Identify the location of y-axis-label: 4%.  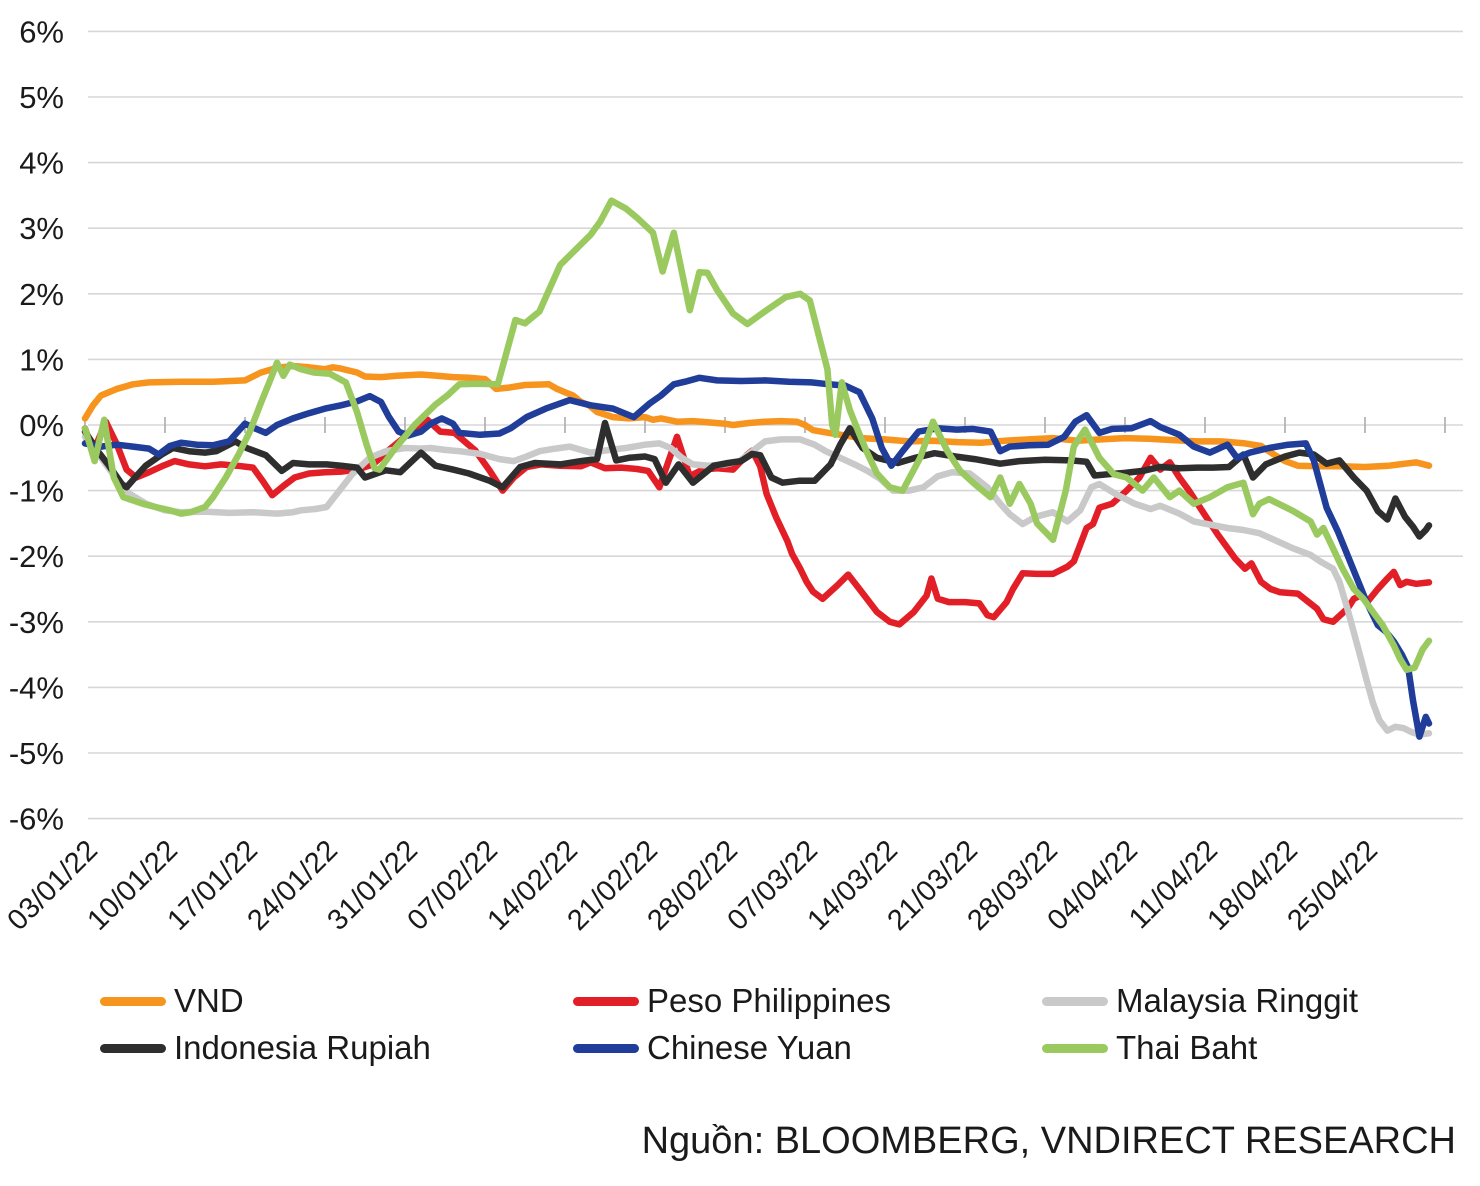
(41, 163).